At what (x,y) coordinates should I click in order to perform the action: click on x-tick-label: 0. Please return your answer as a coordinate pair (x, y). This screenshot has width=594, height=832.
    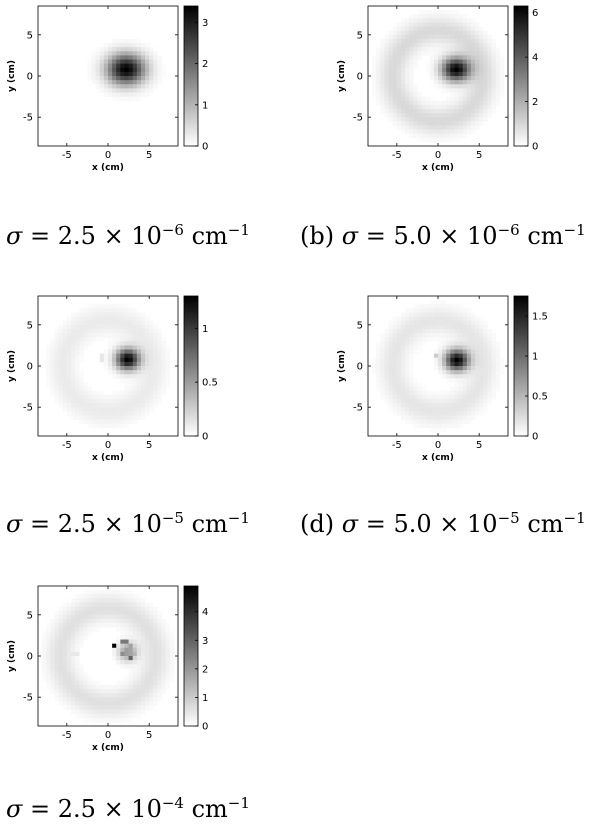
    Looking at the image, I should click on (438, 155).